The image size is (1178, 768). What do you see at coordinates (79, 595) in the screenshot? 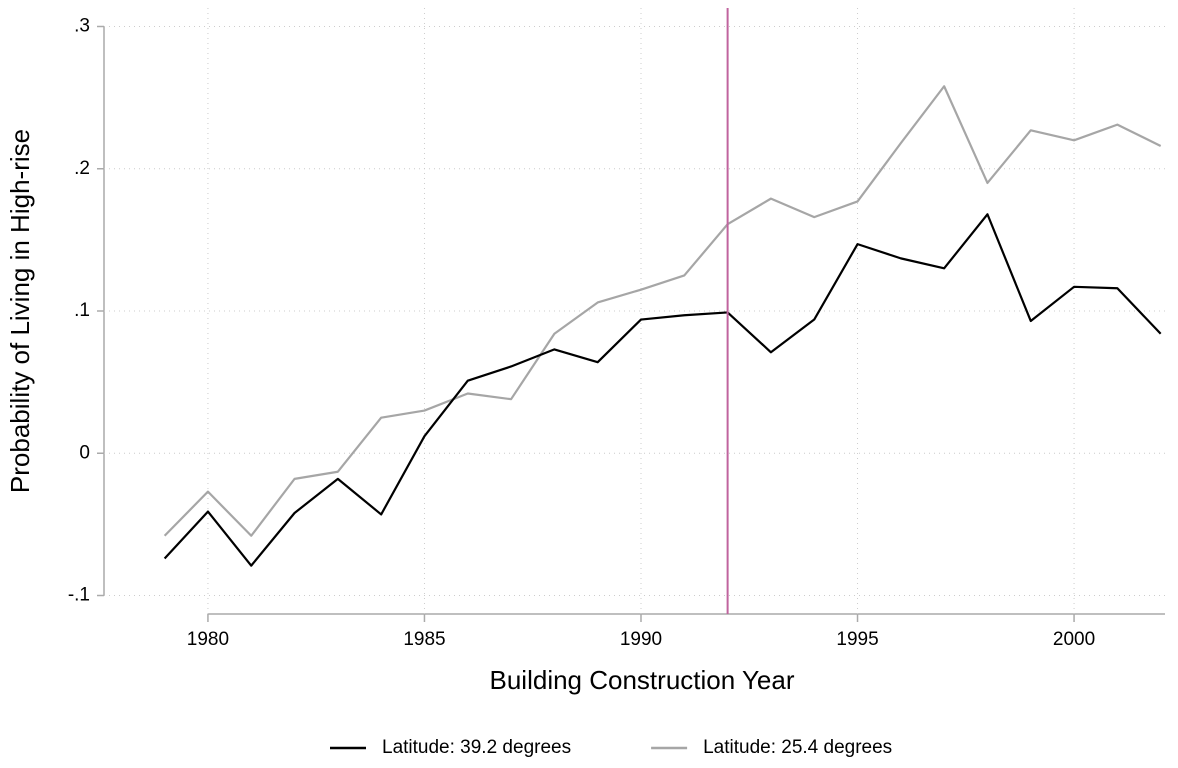
I see `y-tick-label: -.1` at bounding box center [79, 595].